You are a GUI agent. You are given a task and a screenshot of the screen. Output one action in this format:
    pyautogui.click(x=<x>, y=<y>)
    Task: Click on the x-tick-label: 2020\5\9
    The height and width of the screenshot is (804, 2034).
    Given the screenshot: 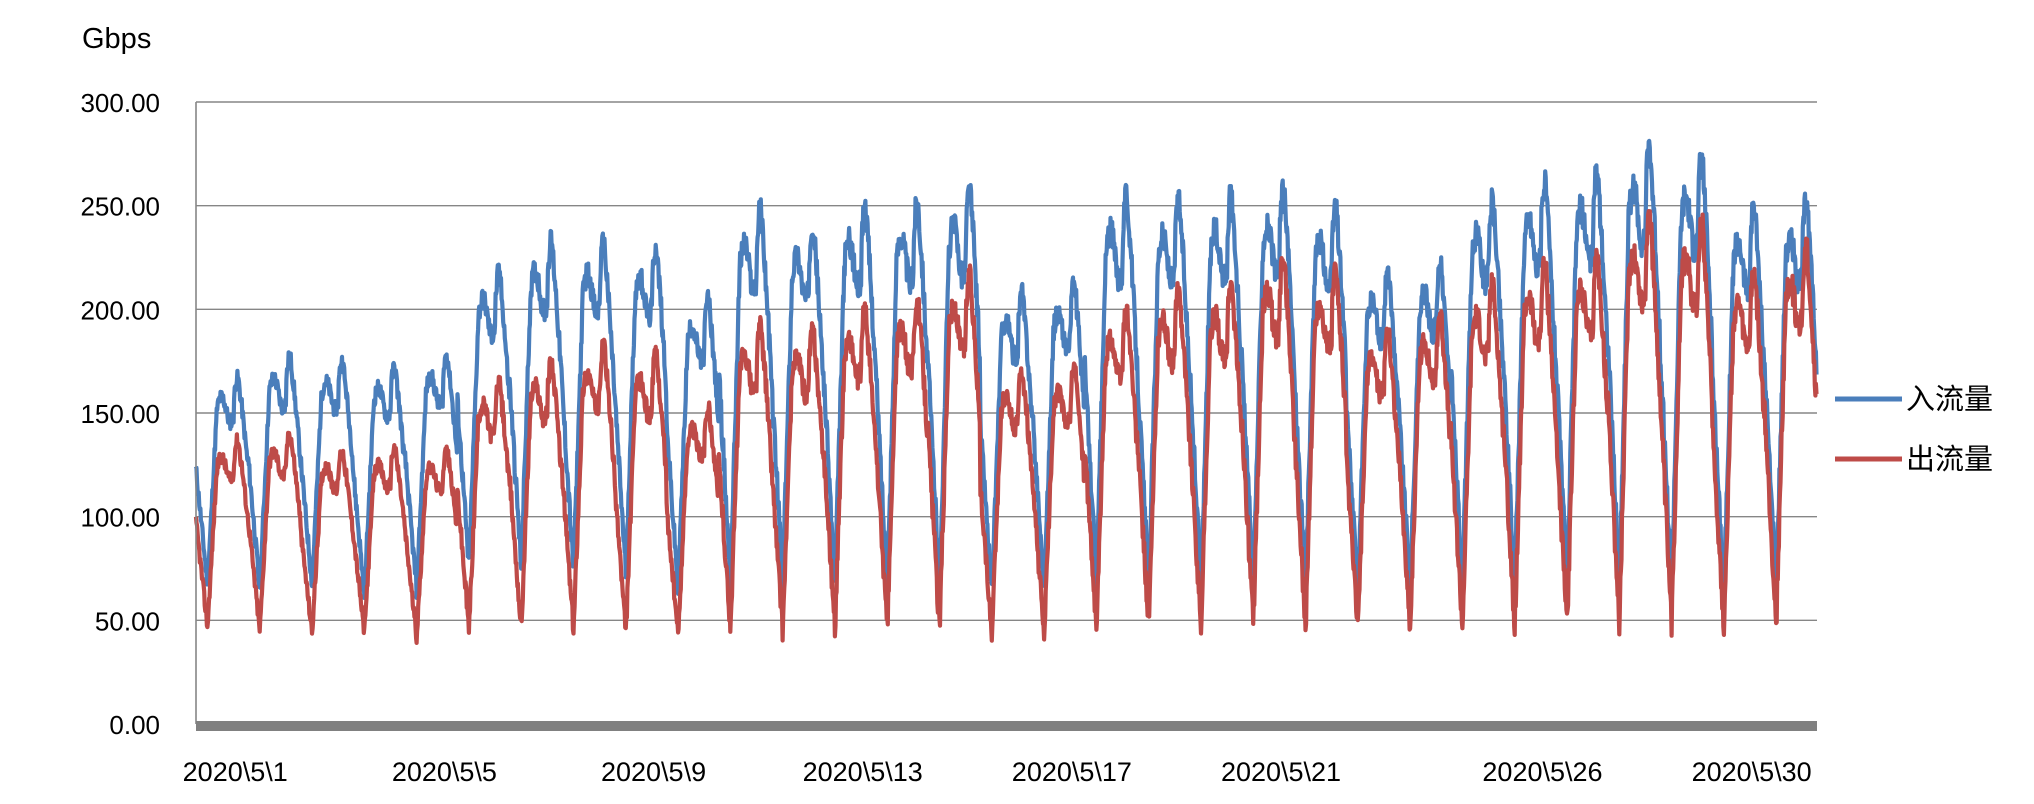 What is the action you would take?
    pyautogui.click(x=653, y=772)
    